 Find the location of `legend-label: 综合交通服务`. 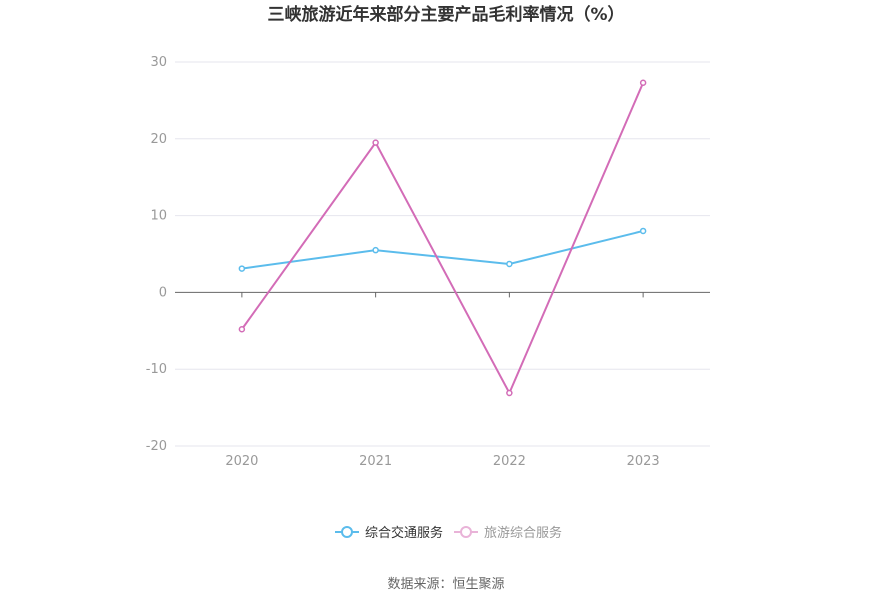

legend-label: 综合交通服务 is located at coordinates (404, 533).